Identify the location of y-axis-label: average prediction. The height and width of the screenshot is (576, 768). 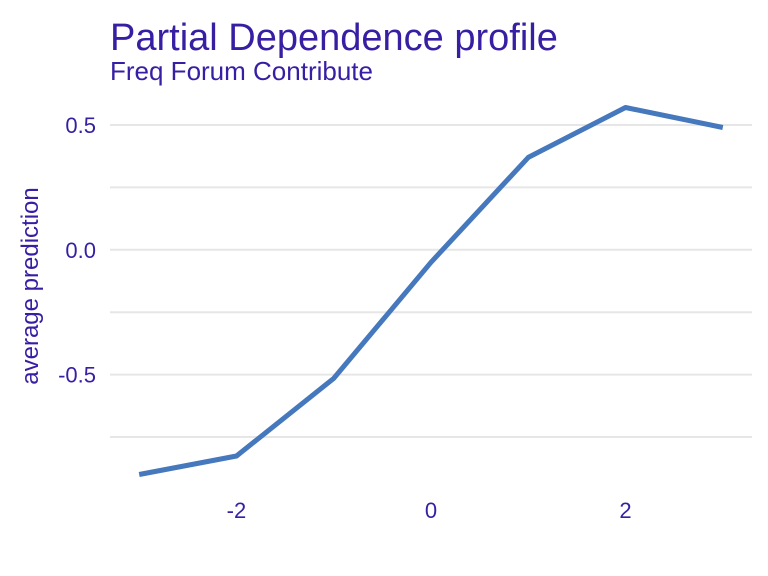
(30, 285).